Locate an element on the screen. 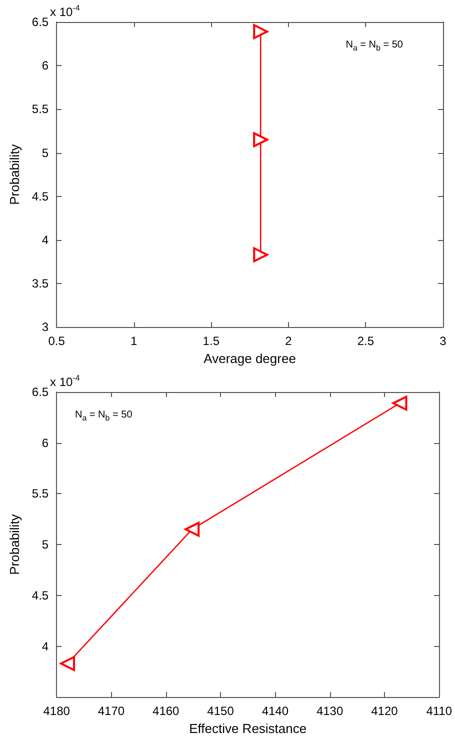 This screenshot has height=749, width=455. x-tick-label: 4110 is located at coordinates (439, 711).